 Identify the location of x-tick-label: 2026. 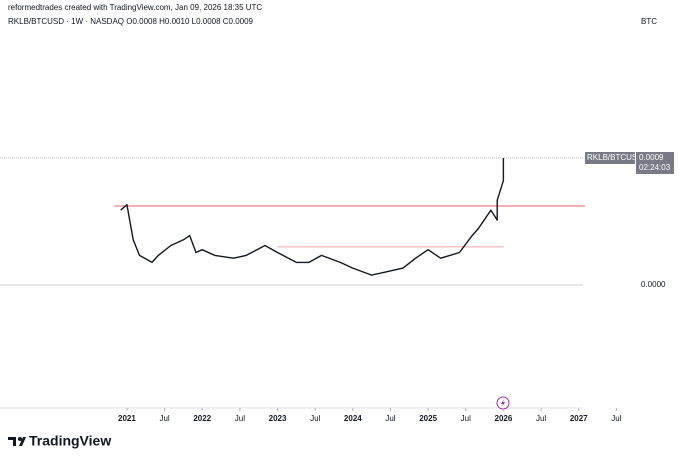
(504, 418).